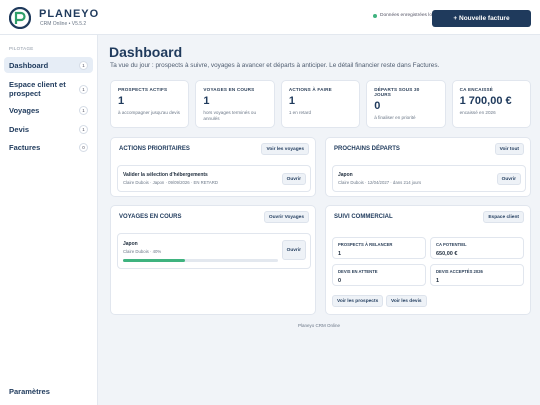 The image size is (540, 405). Describe the element at coordinates (48, 147) in the screenshot. I see `nav-item: Factures 0` at that location.